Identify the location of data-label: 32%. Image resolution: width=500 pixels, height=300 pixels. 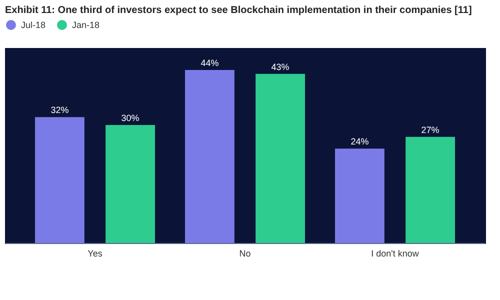
(59, 110).